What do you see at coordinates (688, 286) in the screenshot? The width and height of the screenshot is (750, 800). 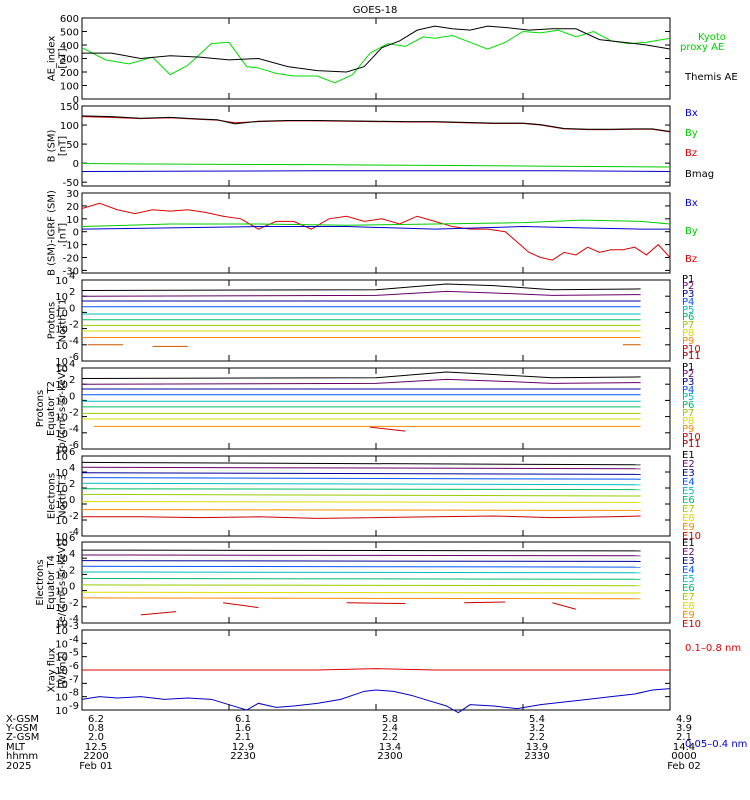 I see `legend-entry: P2` at bounding box center [688, 286].